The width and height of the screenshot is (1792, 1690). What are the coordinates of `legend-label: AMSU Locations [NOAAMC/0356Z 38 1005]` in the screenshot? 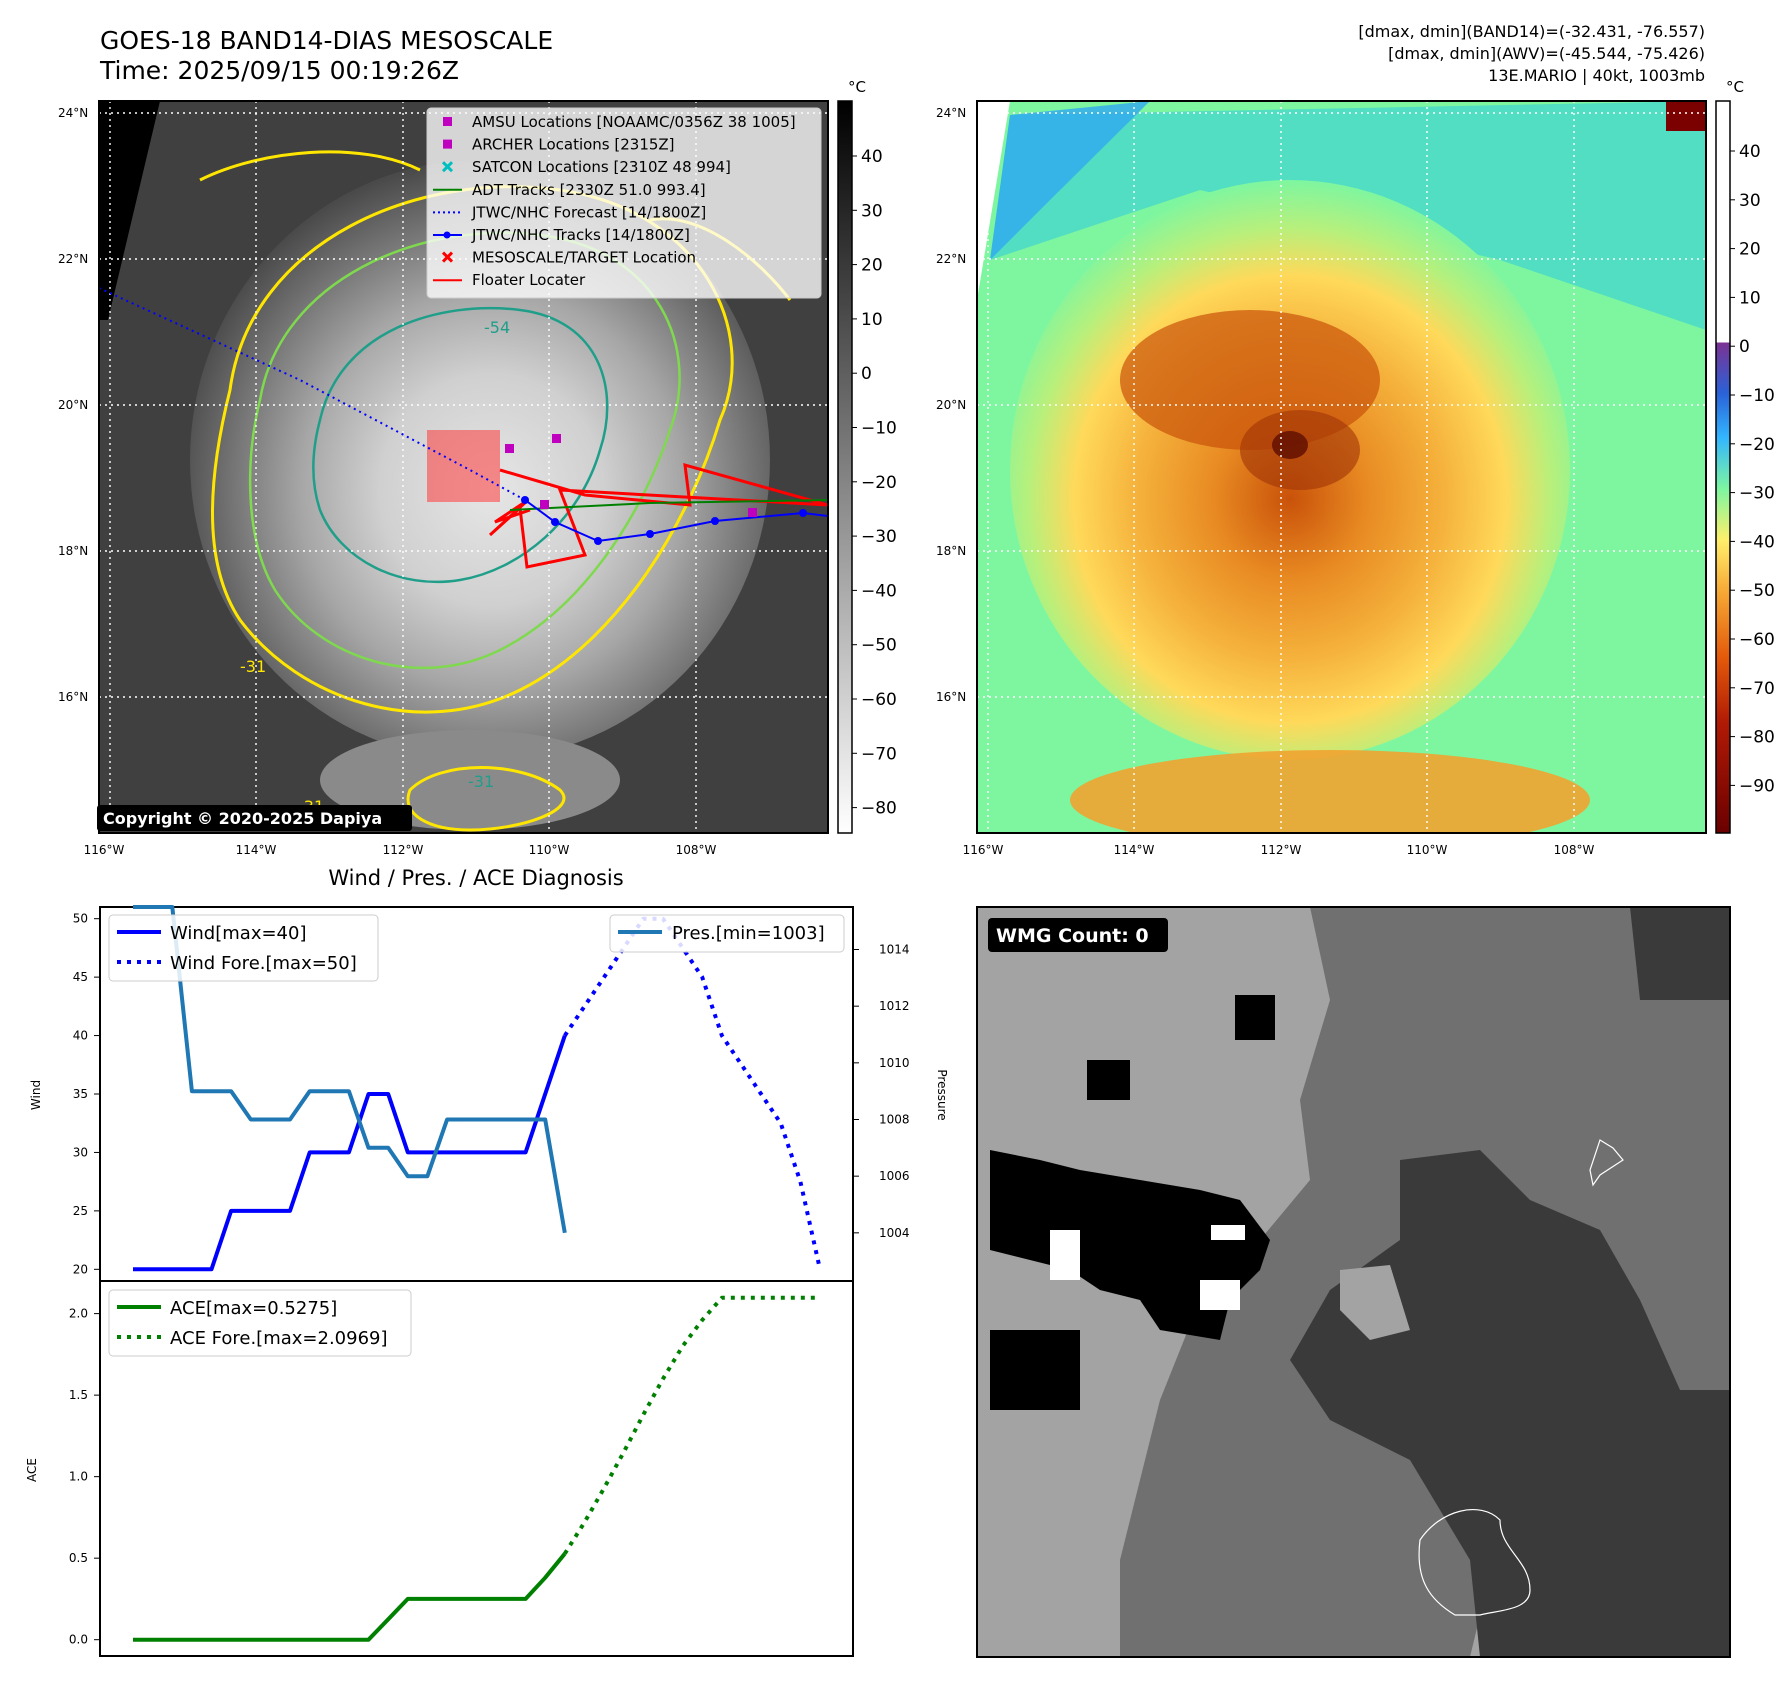 It's located at (634, 122).